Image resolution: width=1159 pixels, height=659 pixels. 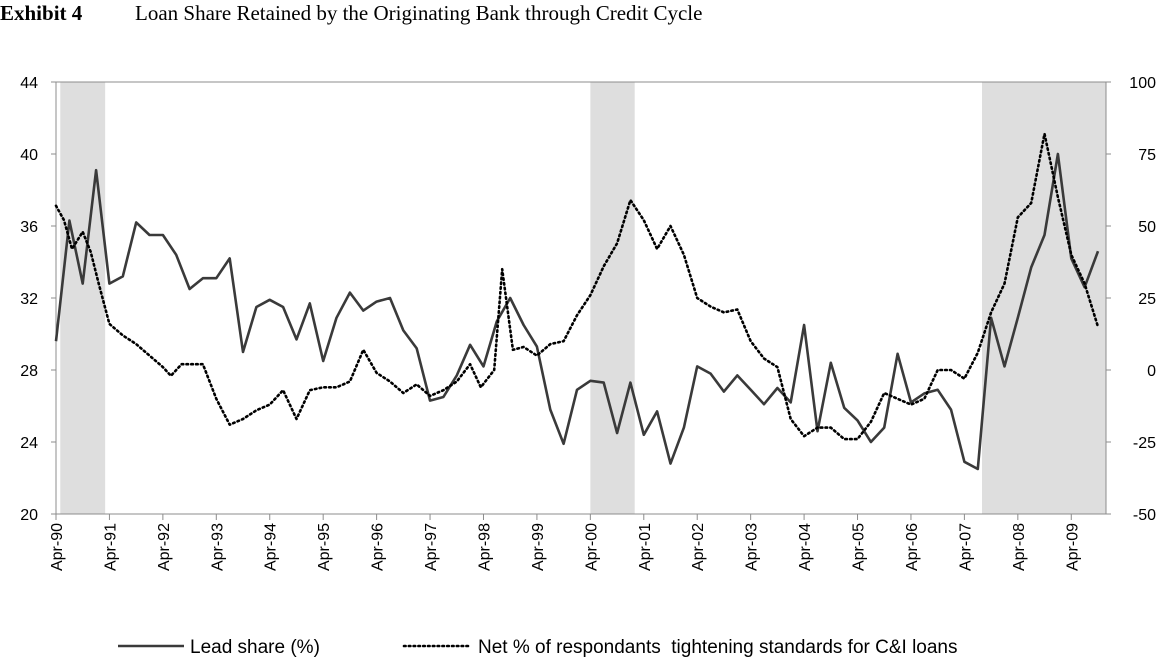 What do you see at coordinates (1147, 155) in the screenshot?
I see `right-tick-label: 75` at bounding box center [1147, 155].